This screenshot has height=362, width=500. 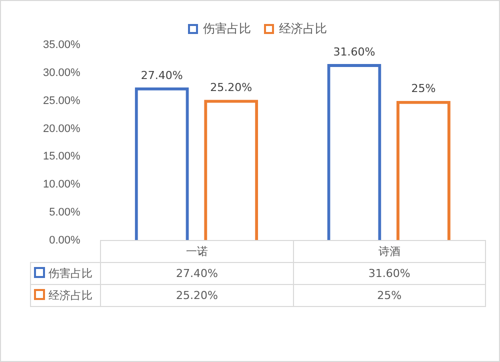 I want to click on data-label: 25%, so click(x=389, y=295).